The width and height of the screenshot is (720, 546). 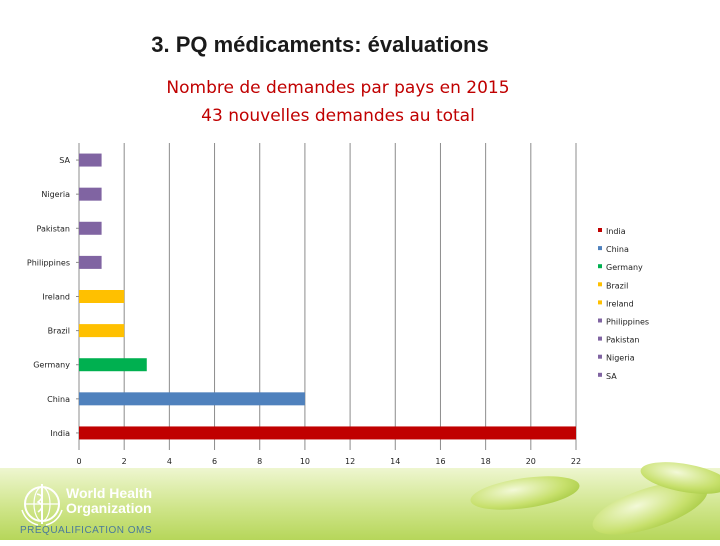 What do you see at coordinates (617, 285) in the screenshot?
I see `legend-label: Brazil` at bounding box center [617, 285].